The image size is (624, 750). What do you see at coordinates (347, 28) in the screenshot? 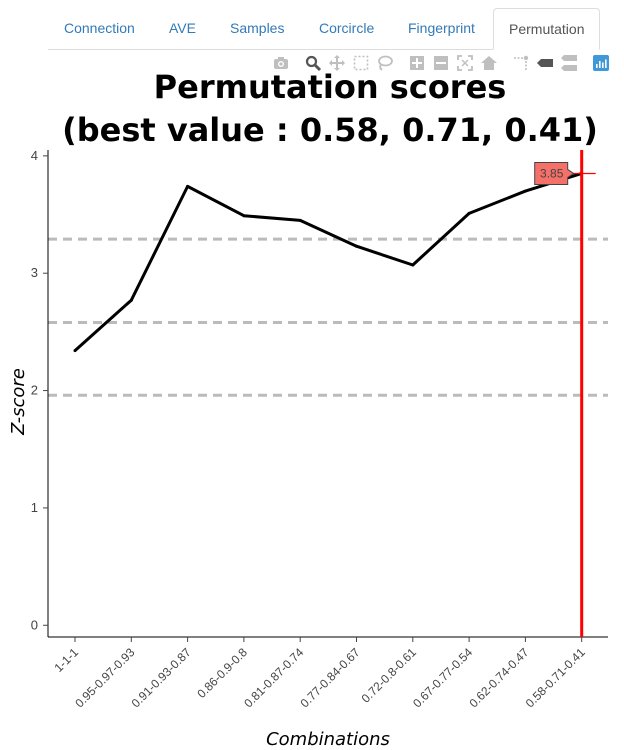
I see `tab-corcircle: Corcircle` at bounding box center [347, 28].